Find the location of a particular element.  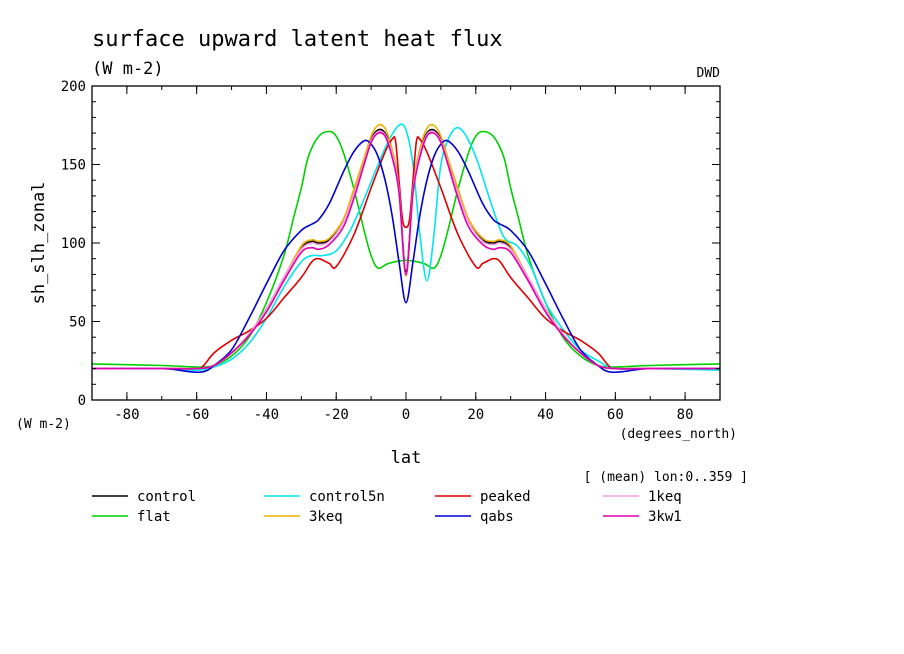

x-tick-label: -60 is located at coordinates (196, 415).